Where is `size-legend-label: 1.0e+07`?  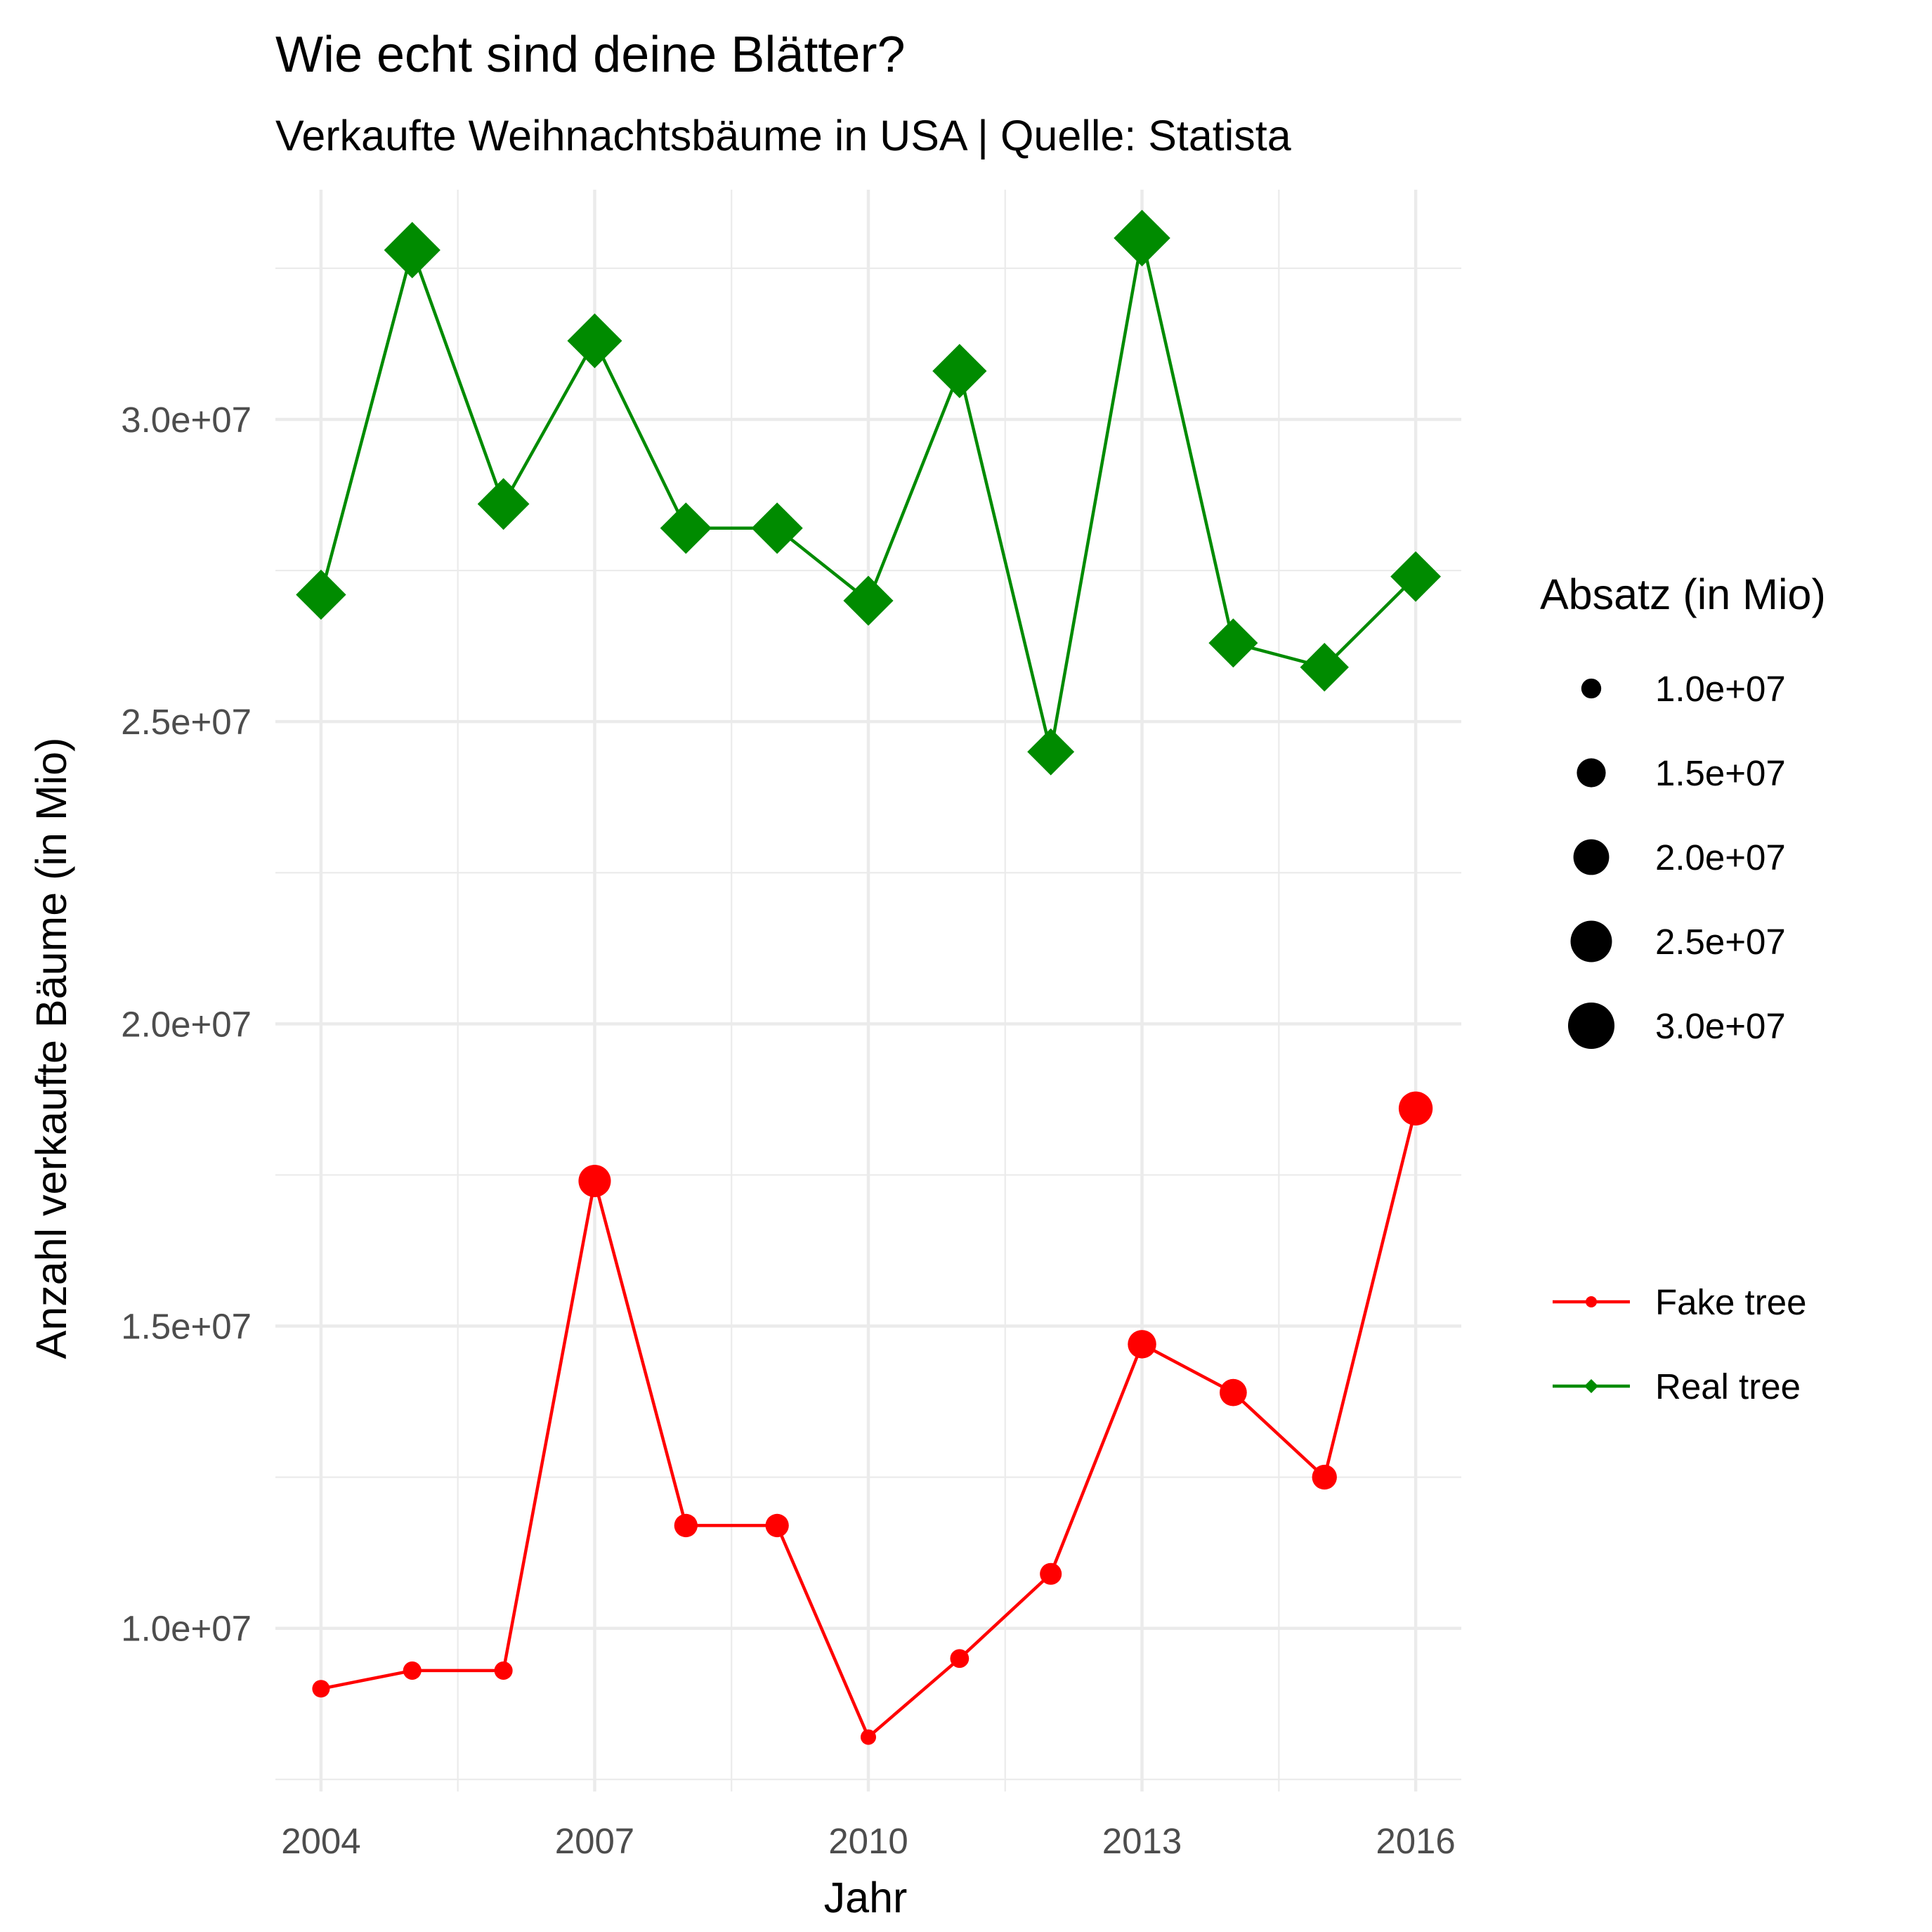 size-legend-label: 1.0e+07 is located at coordinates (1721, 689).